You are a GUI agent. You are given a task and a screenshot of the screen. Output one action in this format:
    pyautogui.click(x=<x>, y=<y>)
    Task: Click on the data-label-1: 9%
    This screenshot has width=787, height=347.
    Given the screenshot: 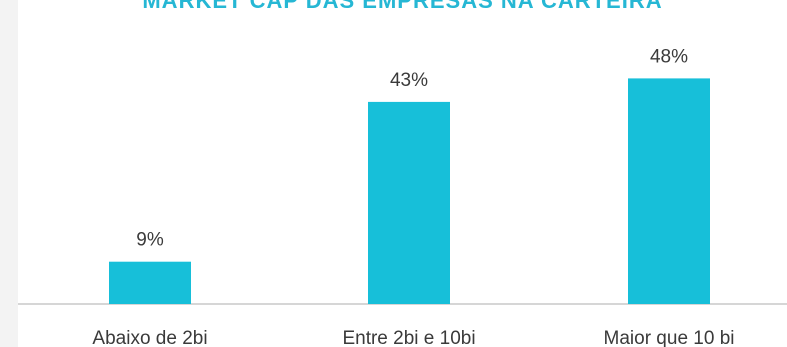 What is the action you would take?
    pyautogui.click(x=150, y=240)
    